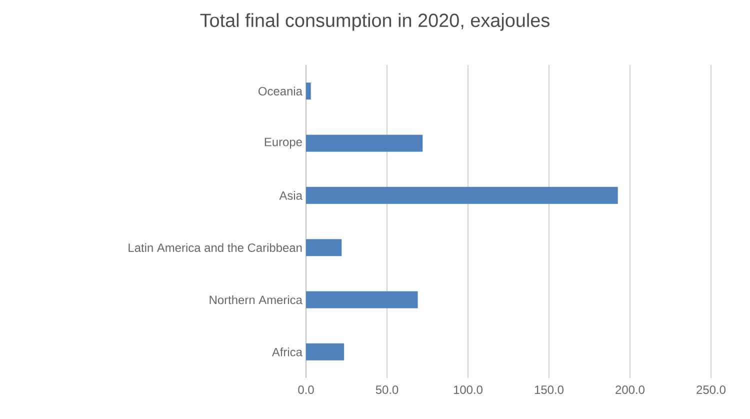 The width and height of the screenshot is (750, 419). I want to click on y-tick-label: Asia, so click(290, 195).